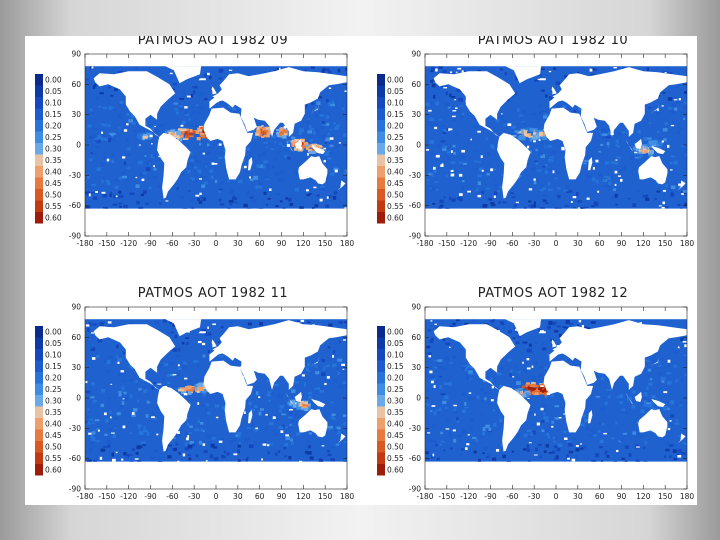  I want to click on map-area, so click(216, 137).